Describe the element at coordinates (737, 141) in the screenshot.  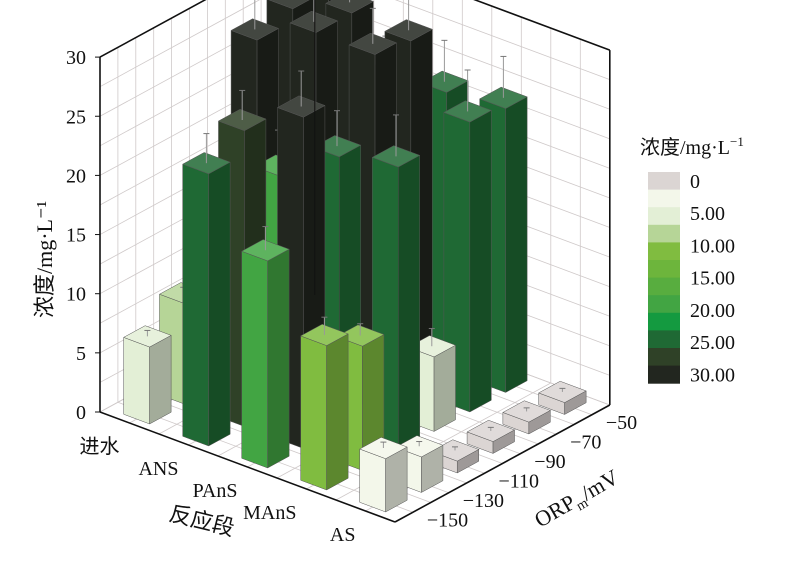
I see `colorbar-title-sup: −1` at that location.